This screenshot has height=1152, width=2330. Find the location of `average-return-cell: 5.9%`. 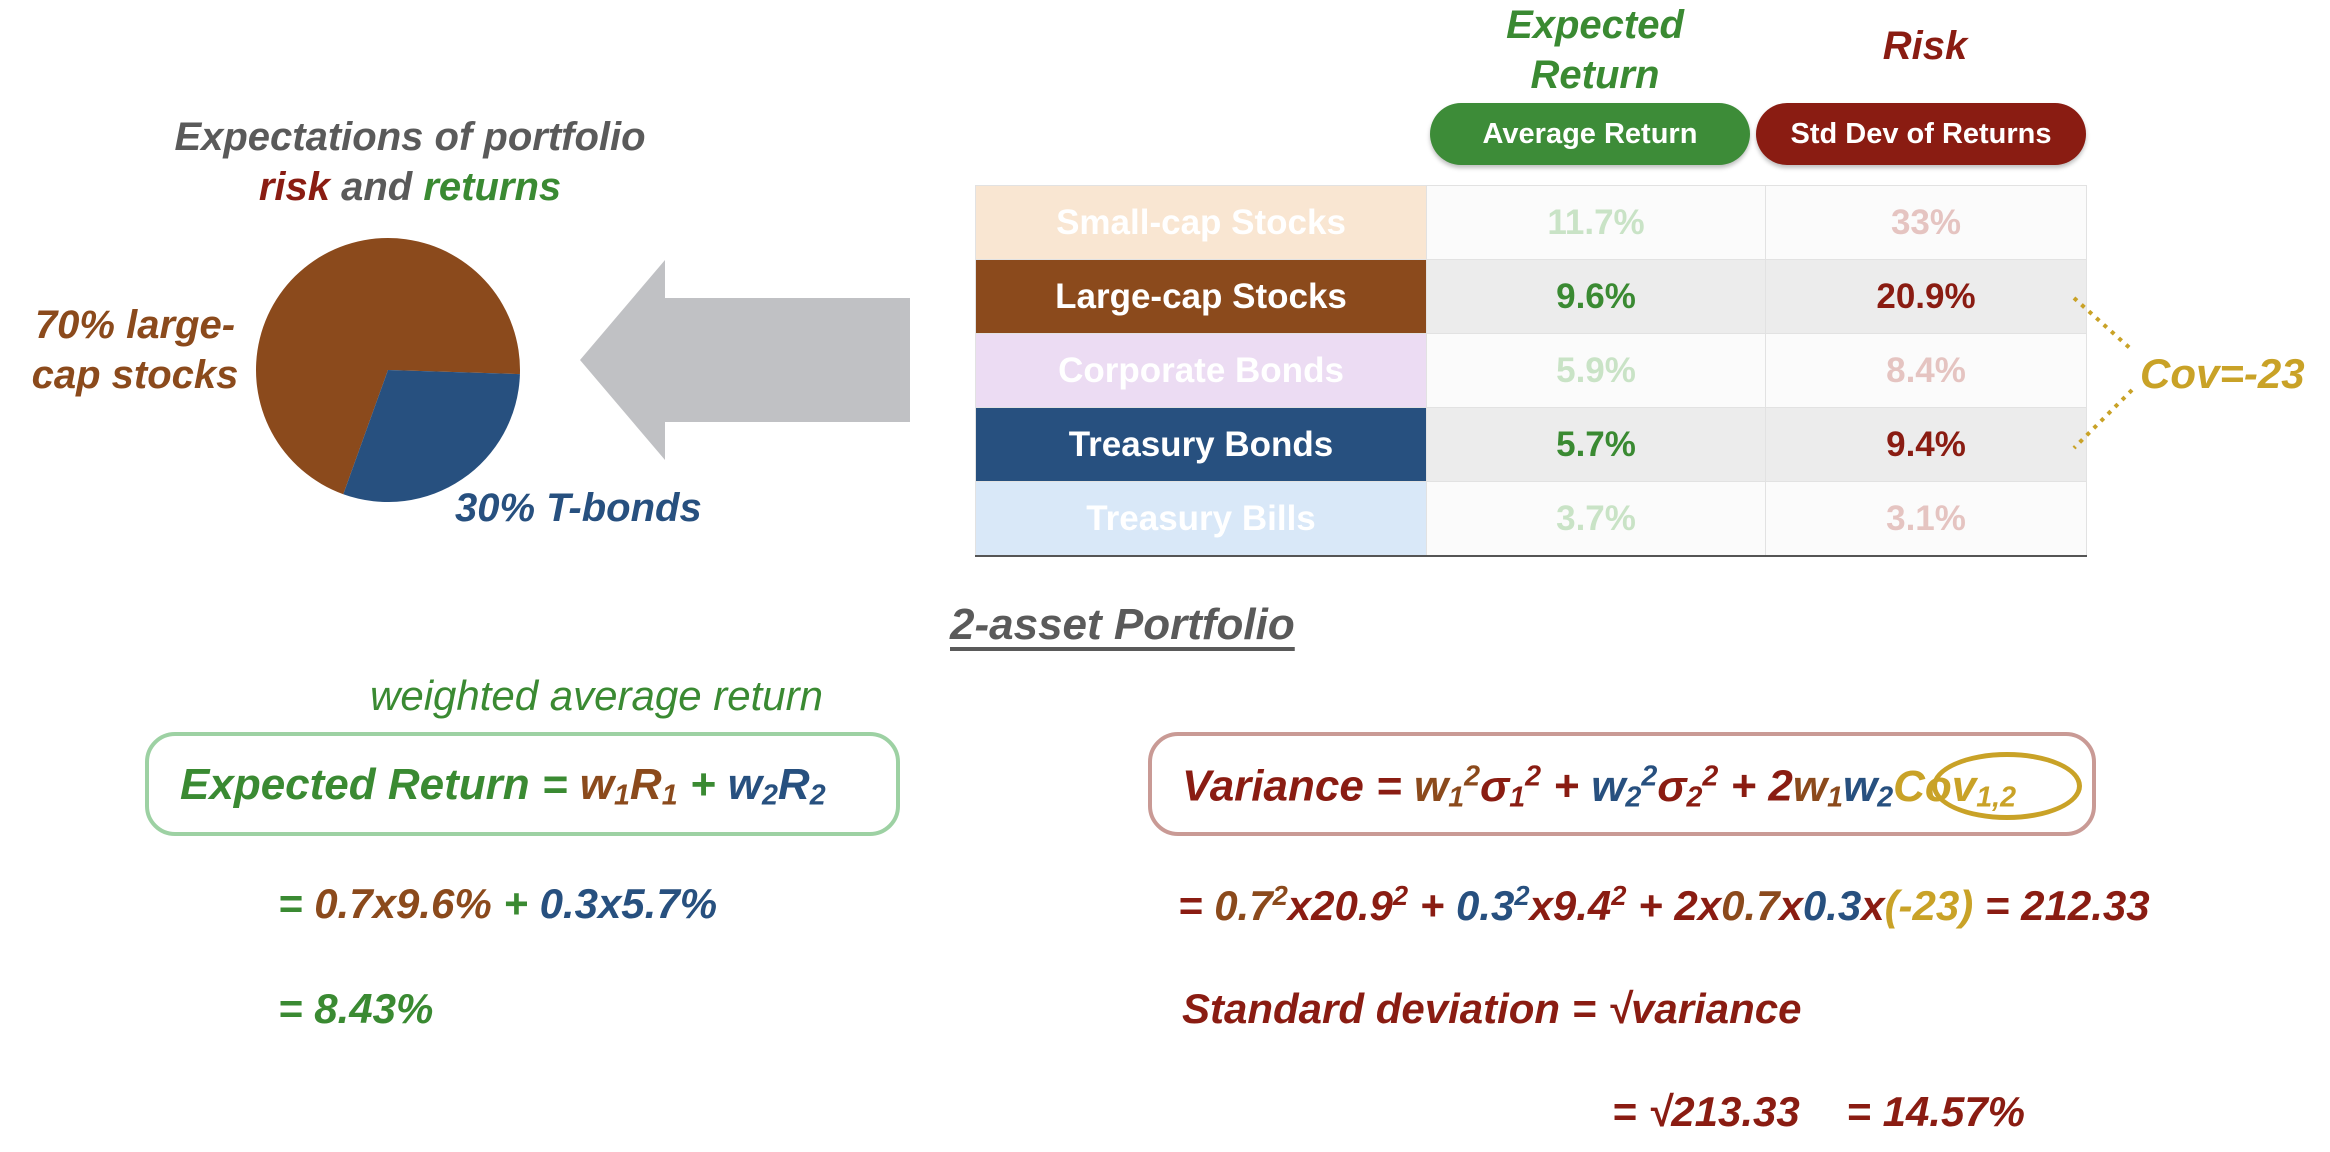

average-return-cell: 5.9% is located at coordinates (1596, 370).